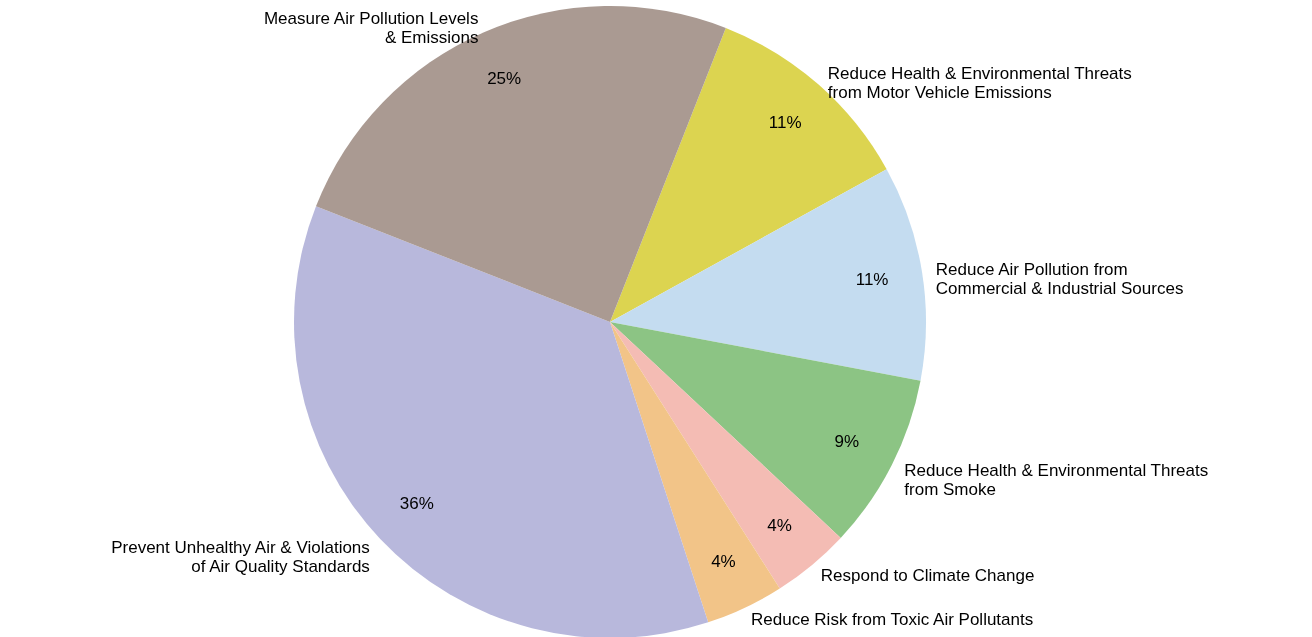 The width and height of the screenshot is (1312, 637). What do you see at coordinates (1059, 278) in the screenshot?
I see `slice-label: Reduce Air Pollution from Commercial & Industrial Sources` at bounding box center [1059, 278].